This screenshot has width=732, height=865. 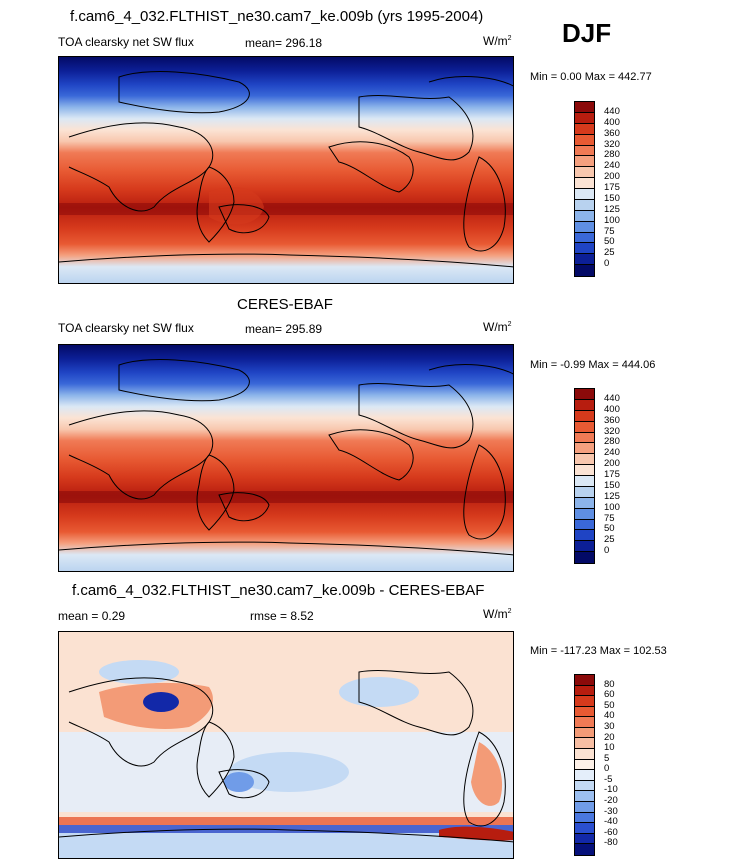 What do you see at coordinates (598, 651) in the screenshot?
I see `panel3-minmax: Min = -117.23 Max = 102.53` at bounding box center [598, 651].